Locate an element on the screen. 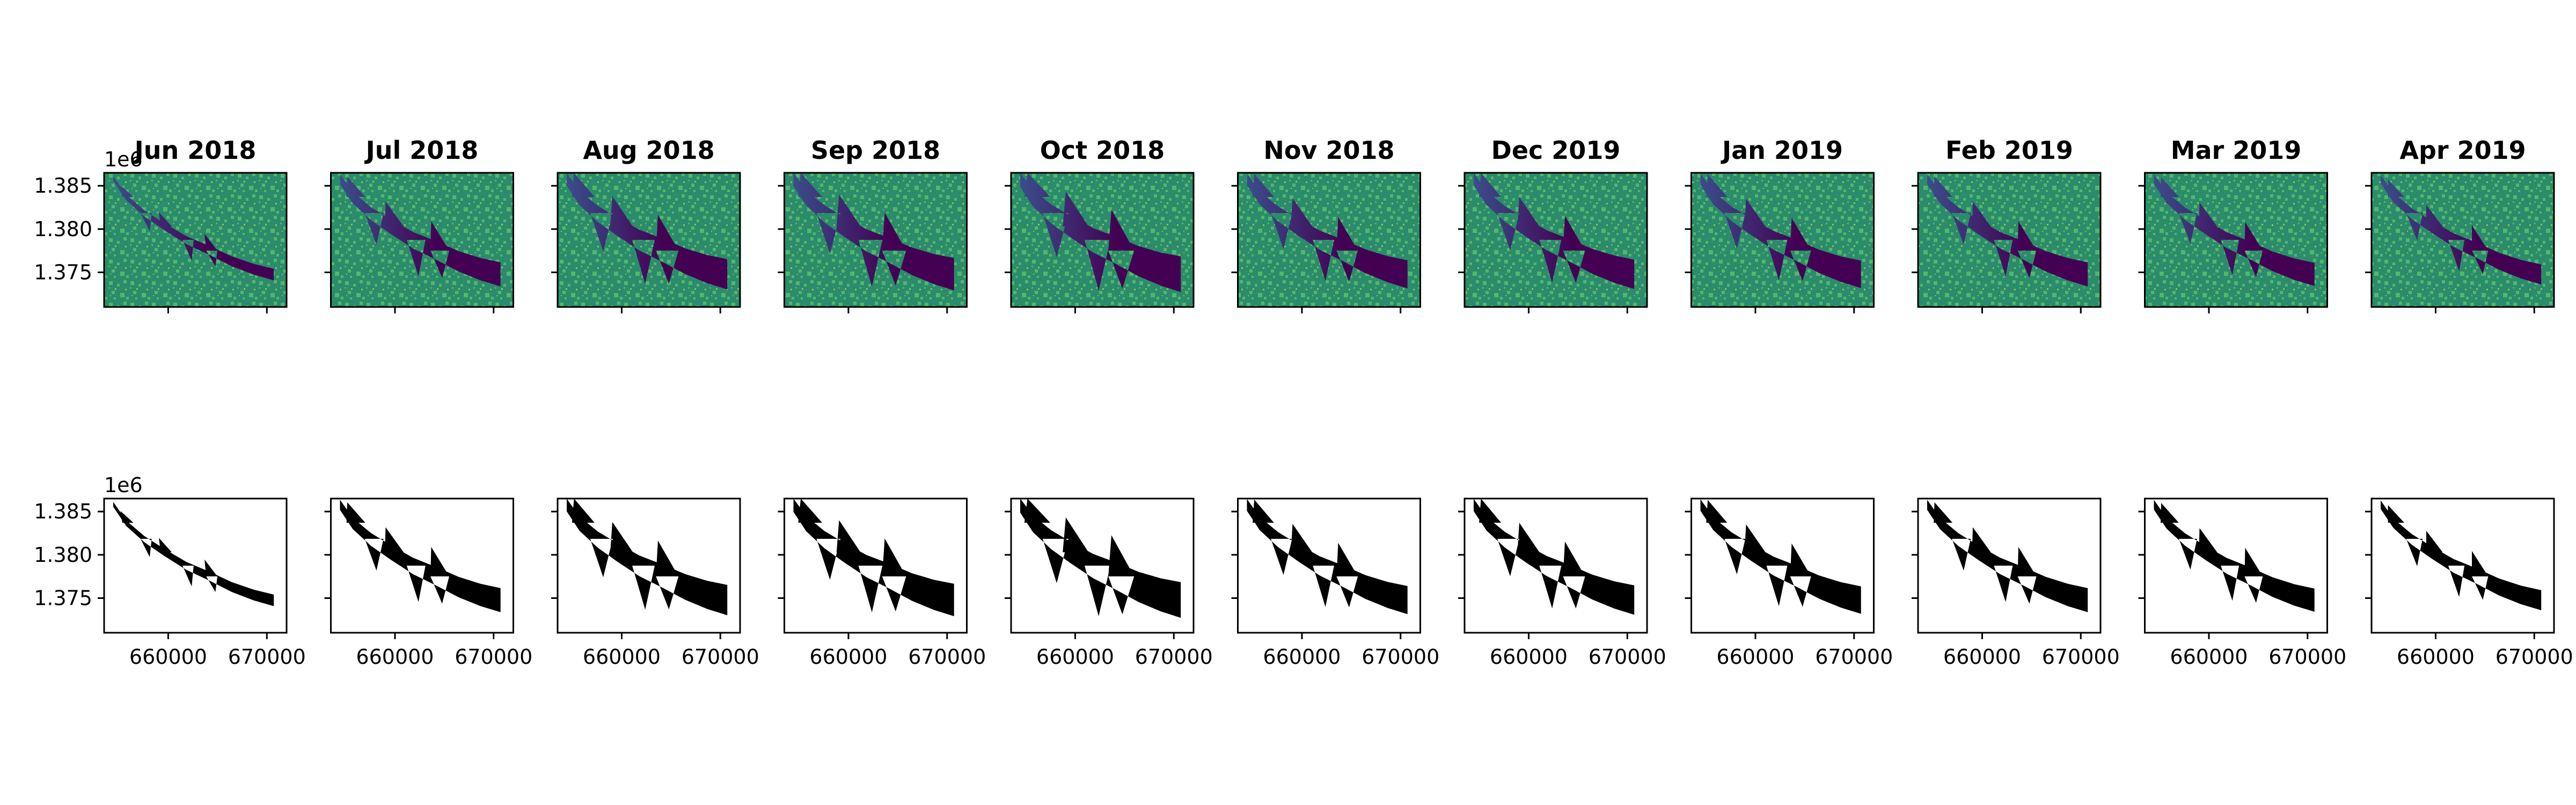 Image resolution: width=2576 pixels, height=805 pixels. panel-title: Sep 2018 is located at coordinates (875, 150).